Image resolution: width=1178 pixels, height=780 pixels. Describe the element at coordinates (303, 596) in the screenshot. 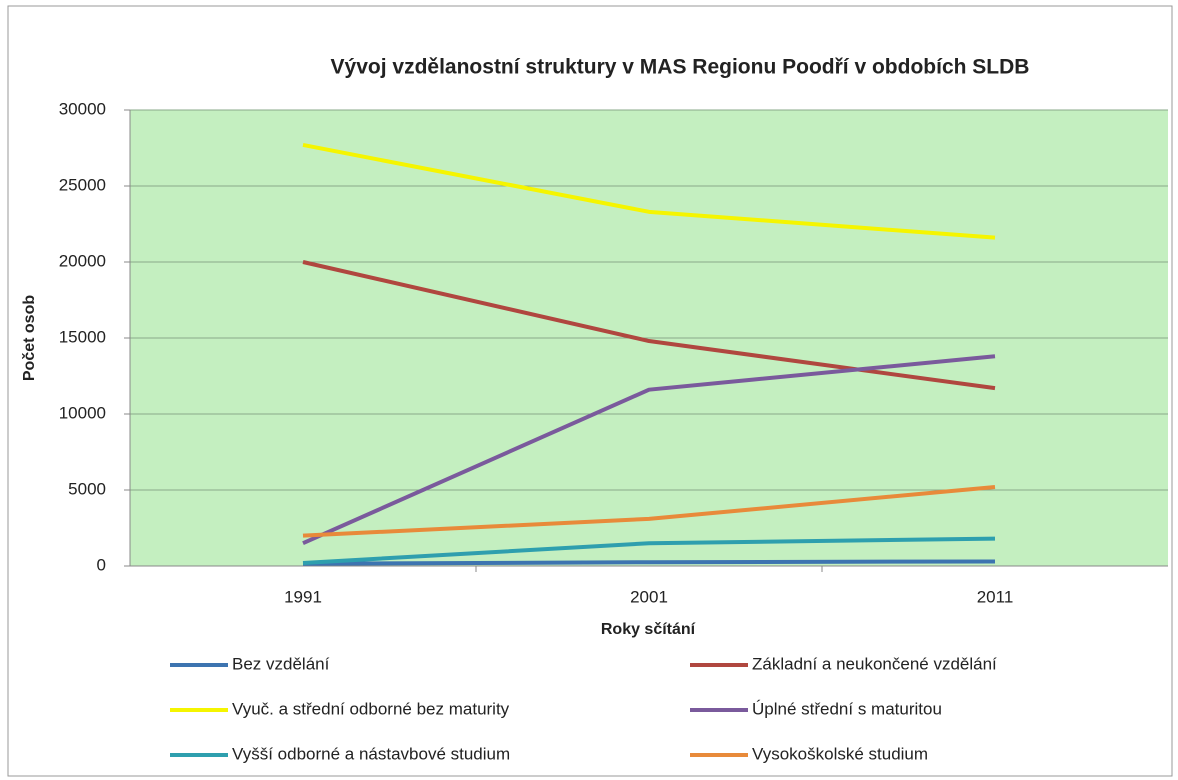

I see `x-tick-label: 1991` at that location.